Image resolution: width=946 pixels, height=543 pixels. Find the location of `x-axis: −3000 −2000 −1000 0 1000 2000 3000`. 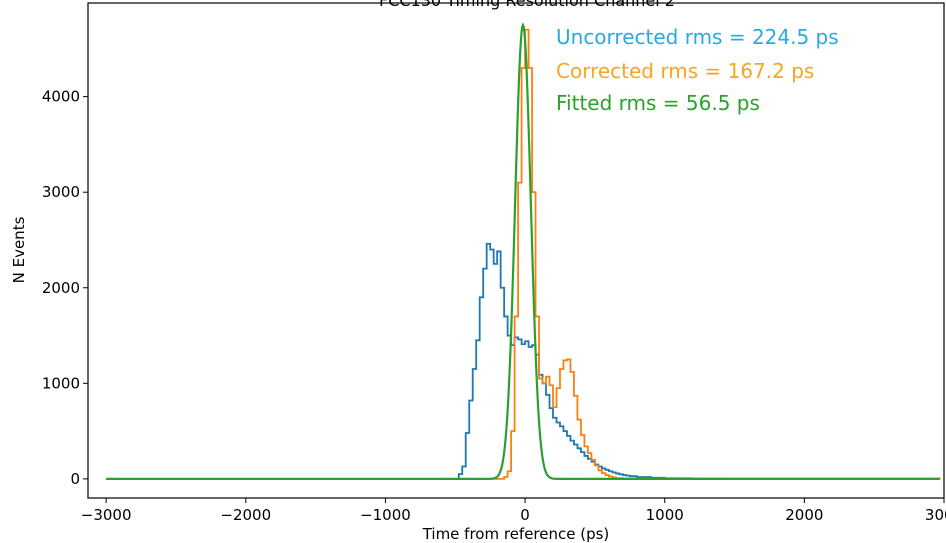

x-axis: −3000 −2000 −1000 0 1000 2000 3000 is located at coordinates (513, 511).